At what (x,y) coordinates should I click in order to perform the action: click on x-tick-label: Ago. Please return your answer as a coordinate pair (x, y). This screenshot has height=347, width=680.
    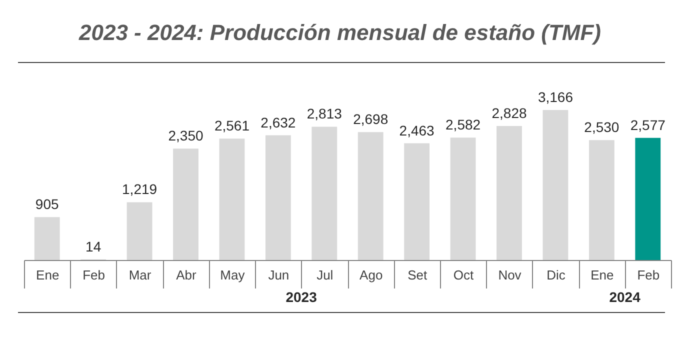
    Looking at the image, I should click on (371, 275).